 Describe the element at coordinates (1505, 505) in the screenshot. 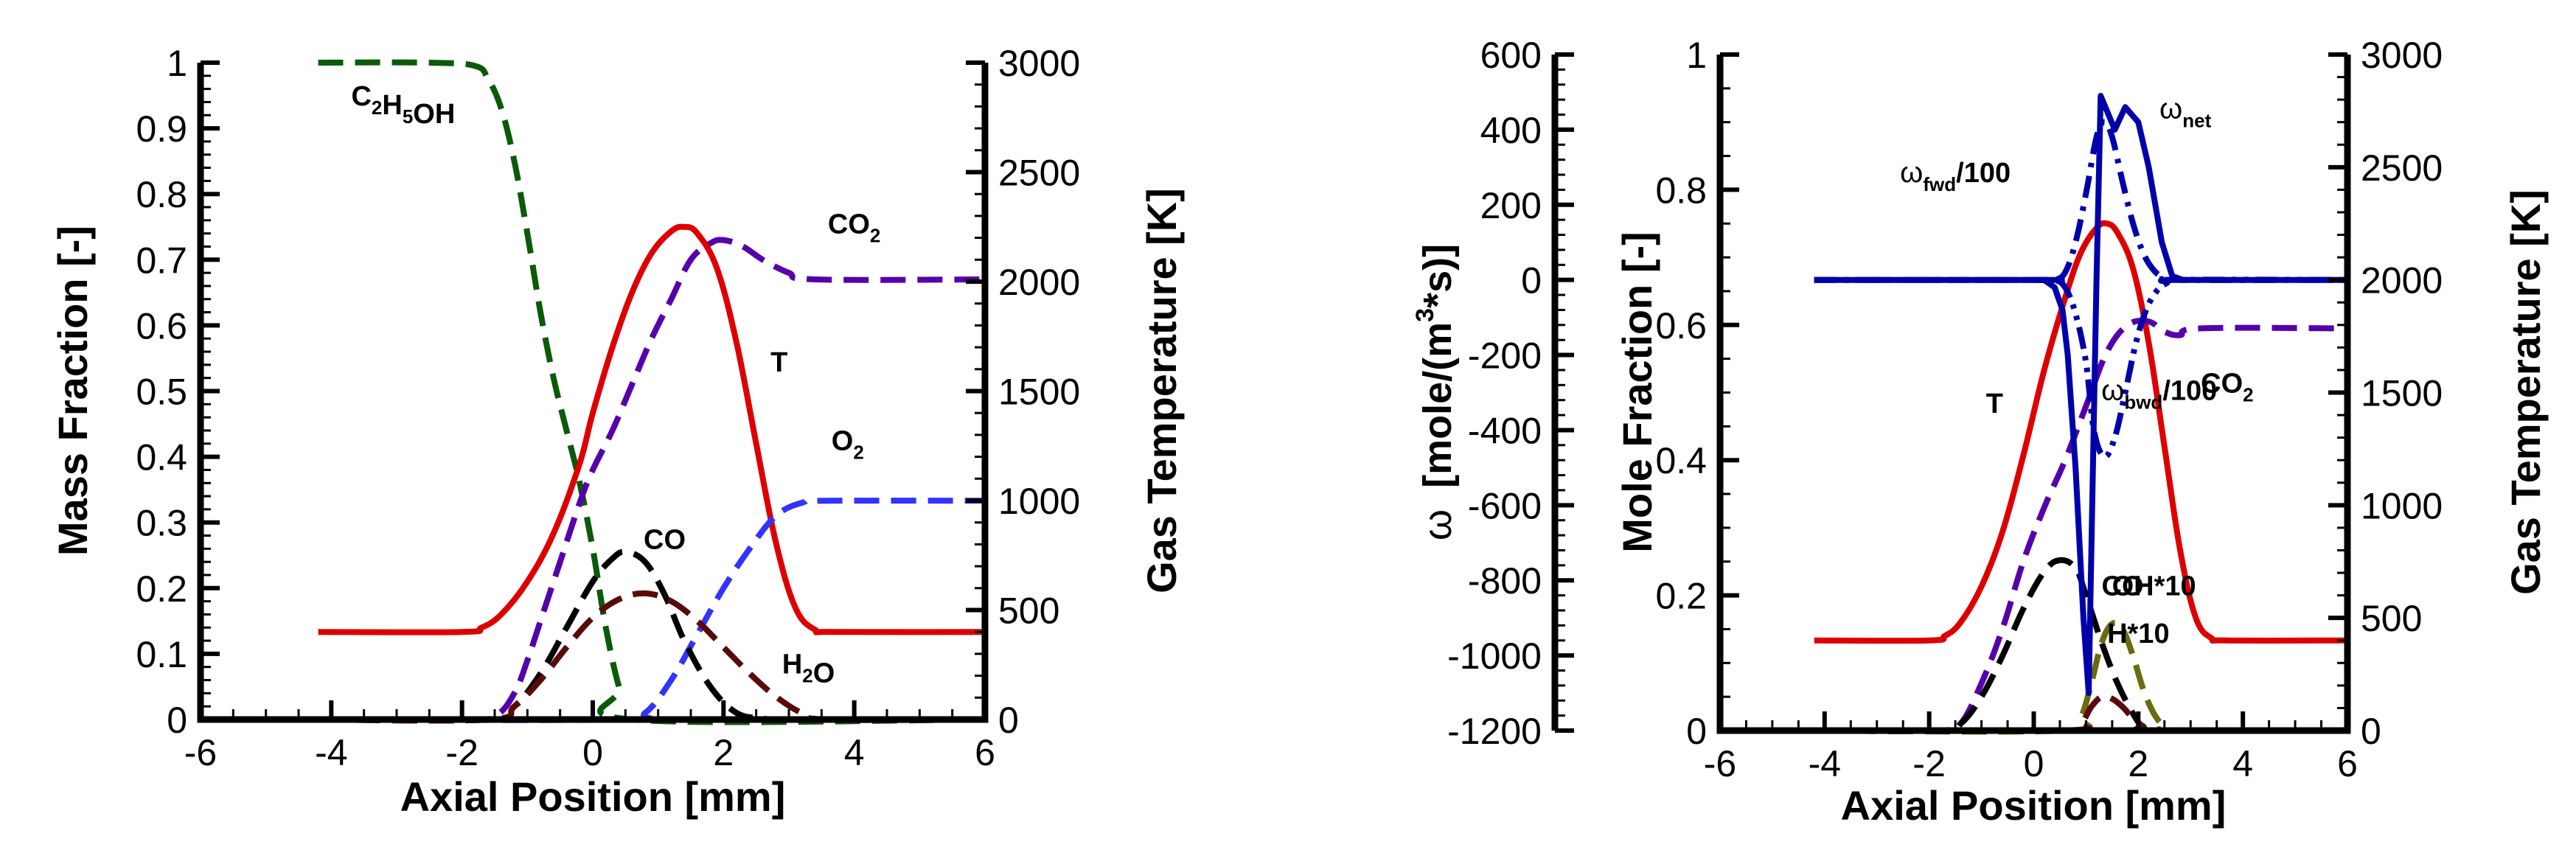

I see `omega-tick-label: -600` at that location.